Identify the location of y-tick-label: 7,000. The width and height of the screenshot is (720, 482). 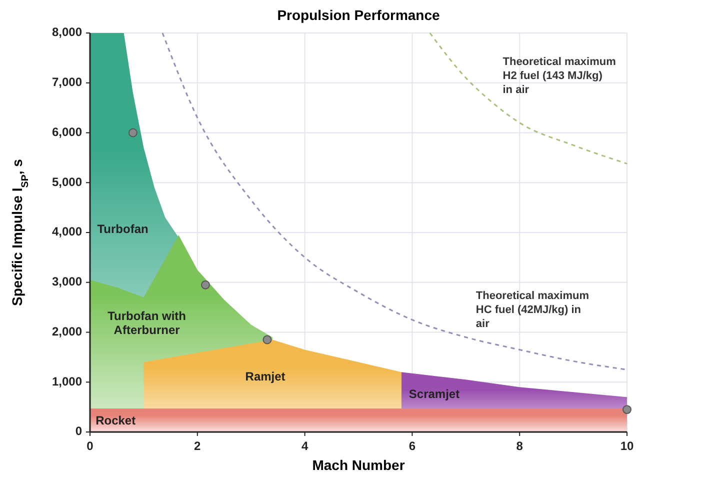
(67, 82).